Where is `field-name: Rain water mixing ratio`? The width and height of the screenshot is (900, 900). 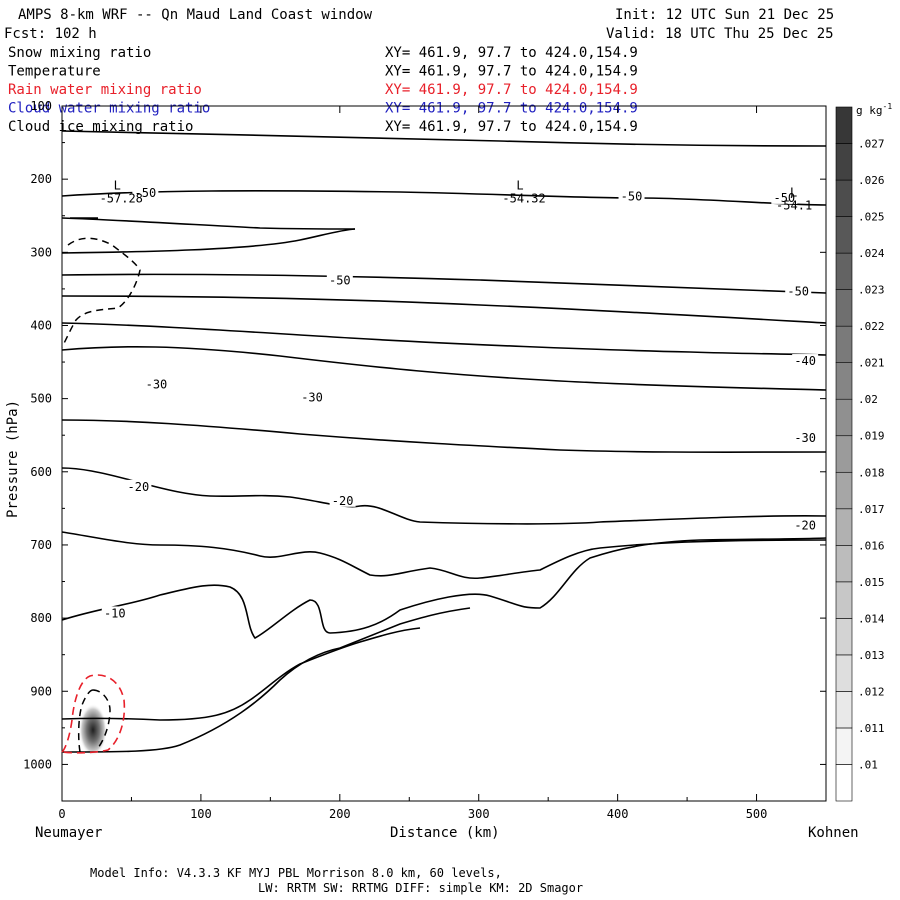 field-name: Rain water mixing ratio is located at coordinates (105, 90).